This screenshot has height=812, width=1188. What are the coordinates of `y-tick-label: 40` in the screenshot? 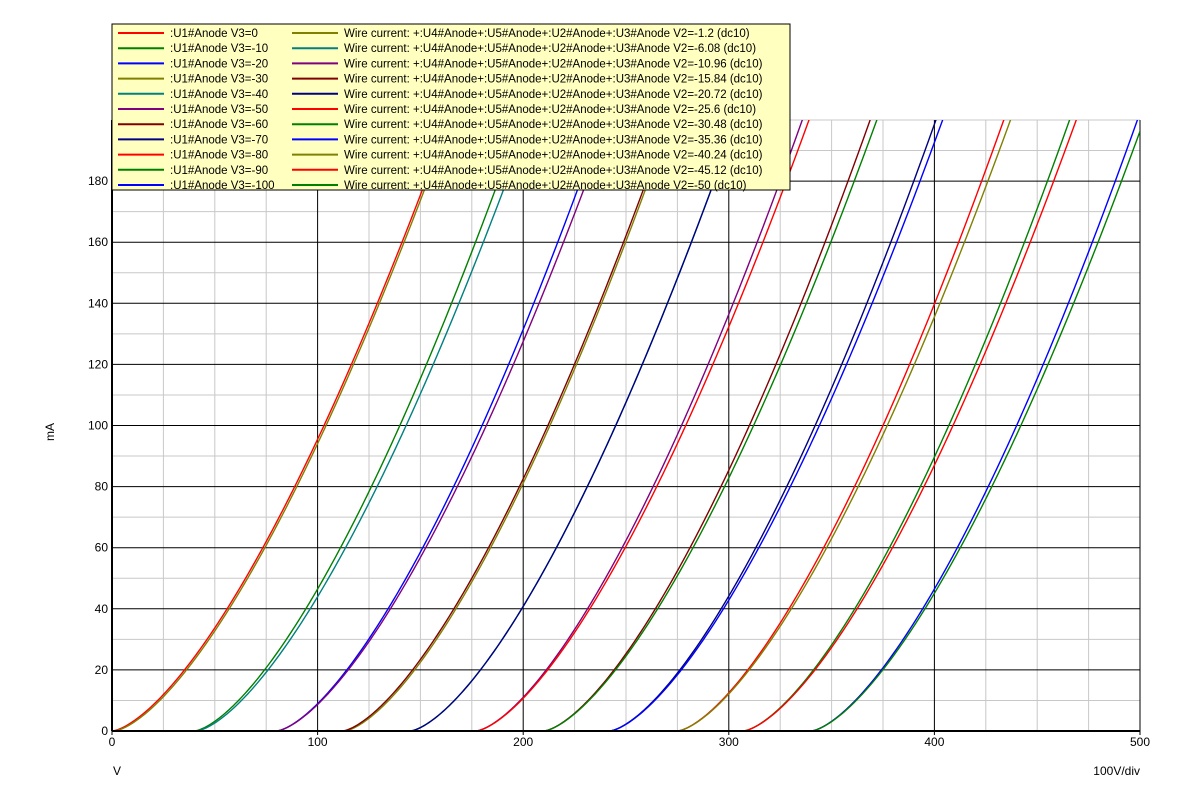 It's located at (102, 609).